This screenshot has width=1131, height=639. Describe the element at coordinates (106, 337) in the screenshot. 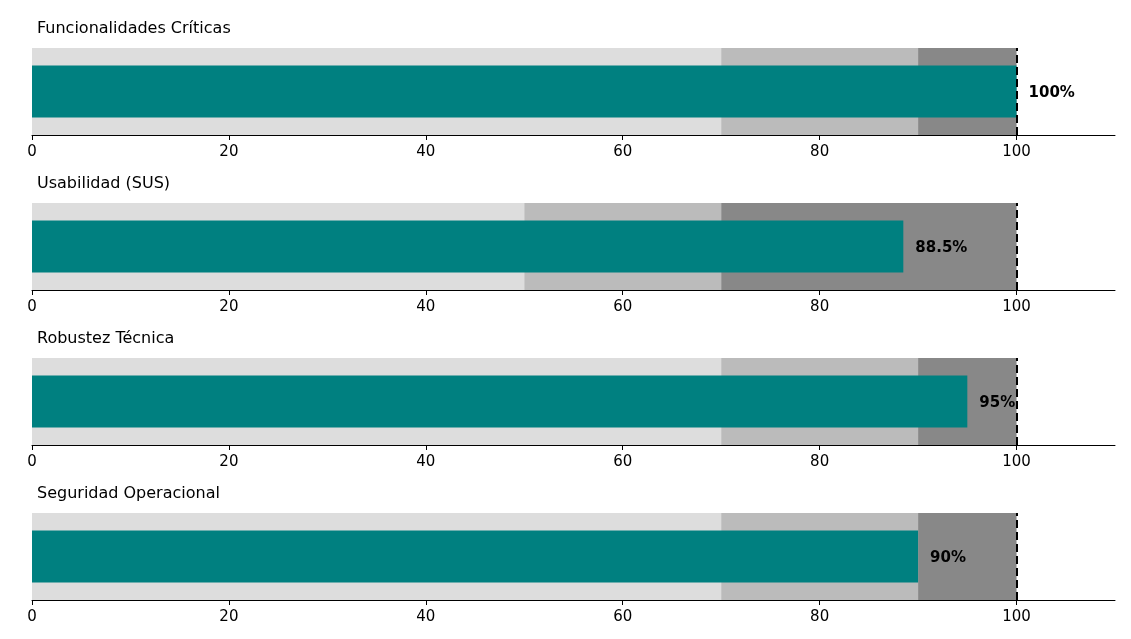

I see `chart-title: Robustez Técnica` at that location.